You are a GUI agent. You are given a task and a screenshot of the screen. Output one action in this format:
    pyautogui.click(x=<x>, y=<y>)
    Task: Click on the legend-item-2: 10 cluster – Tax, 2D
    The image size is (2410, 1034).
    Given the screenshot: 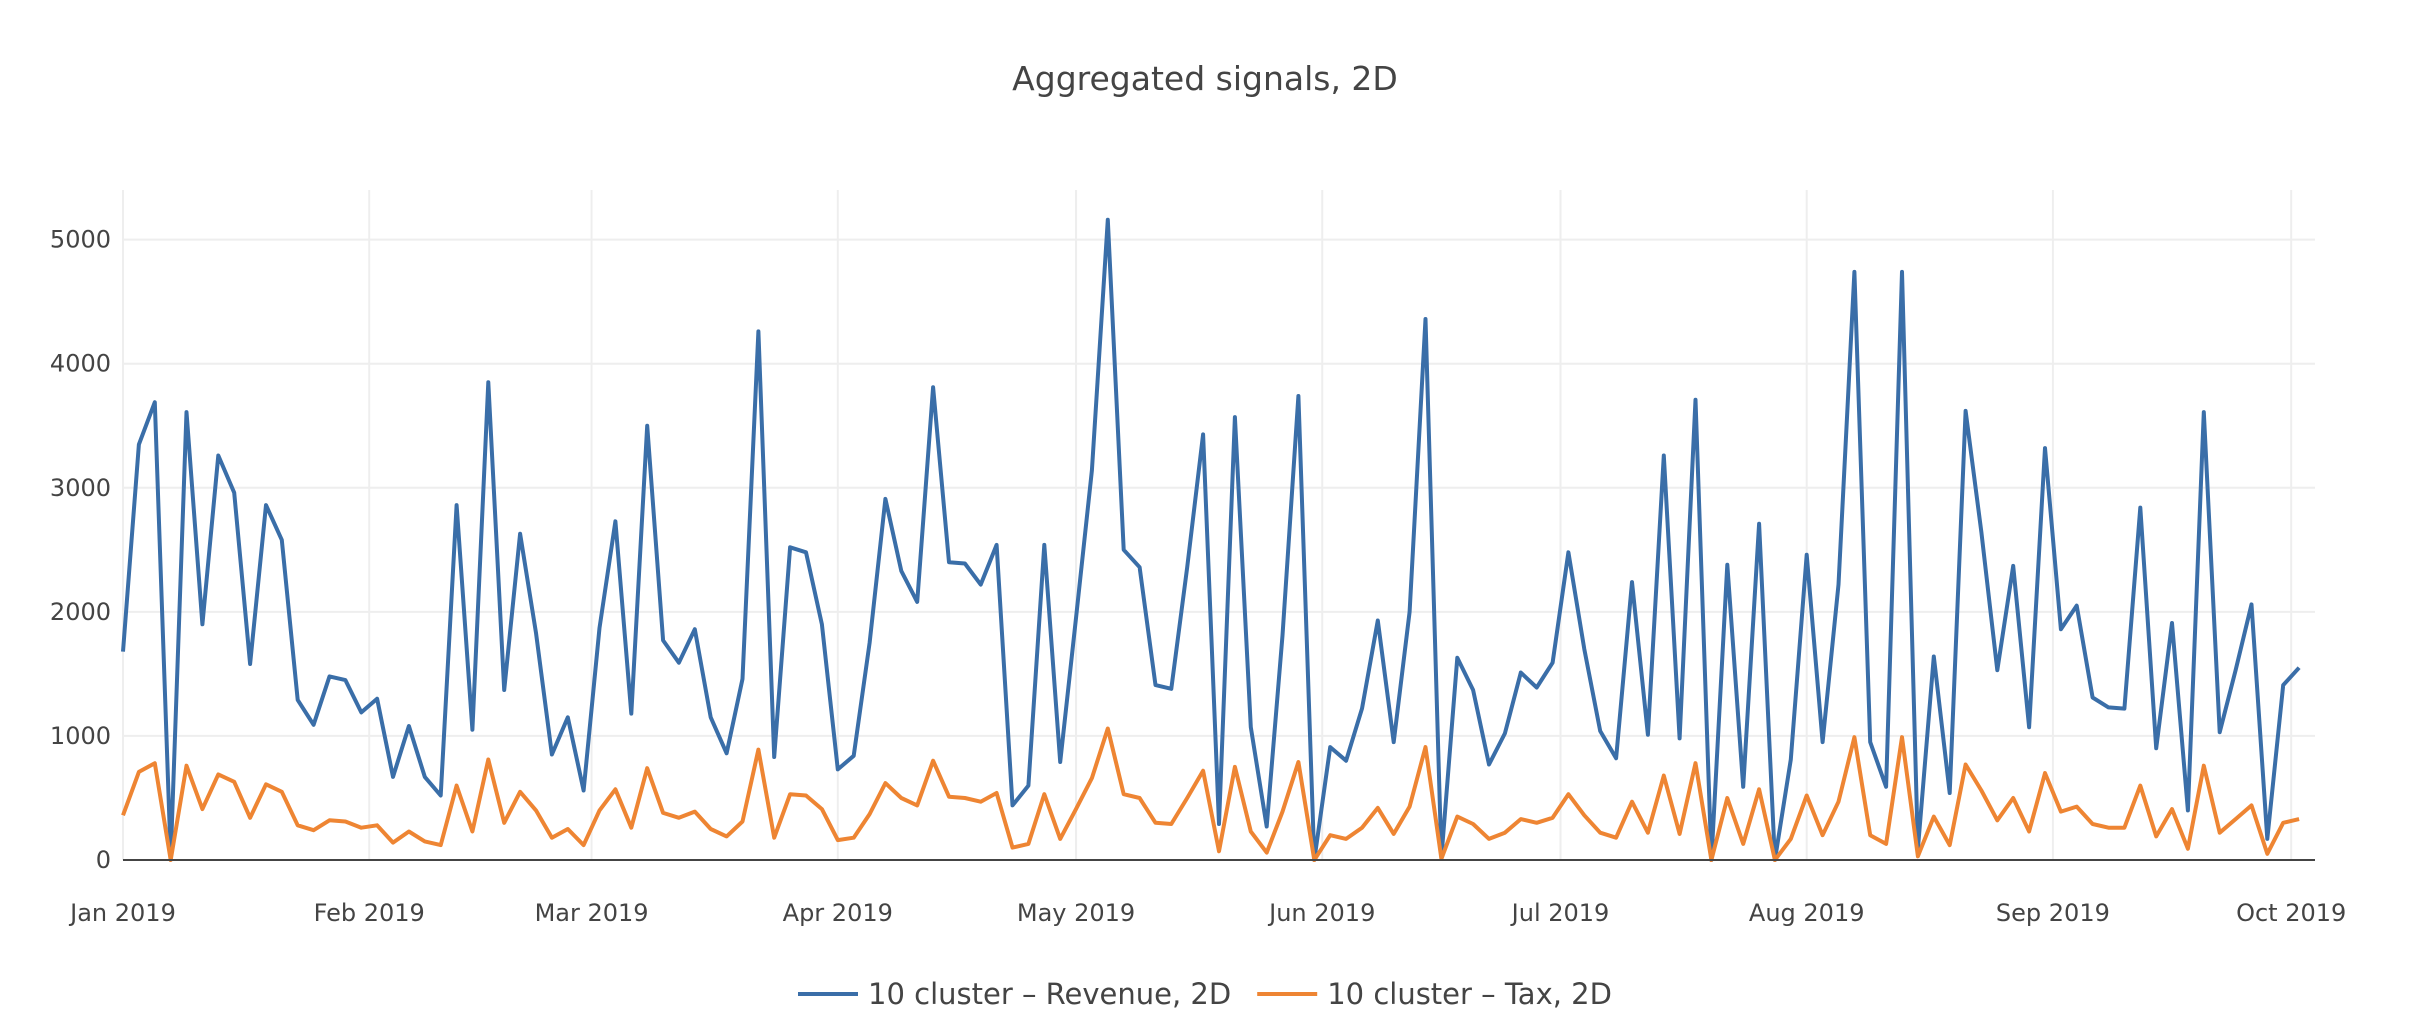 What is the action you would take?
    pyautogui.click(x=1434, y=994)
    